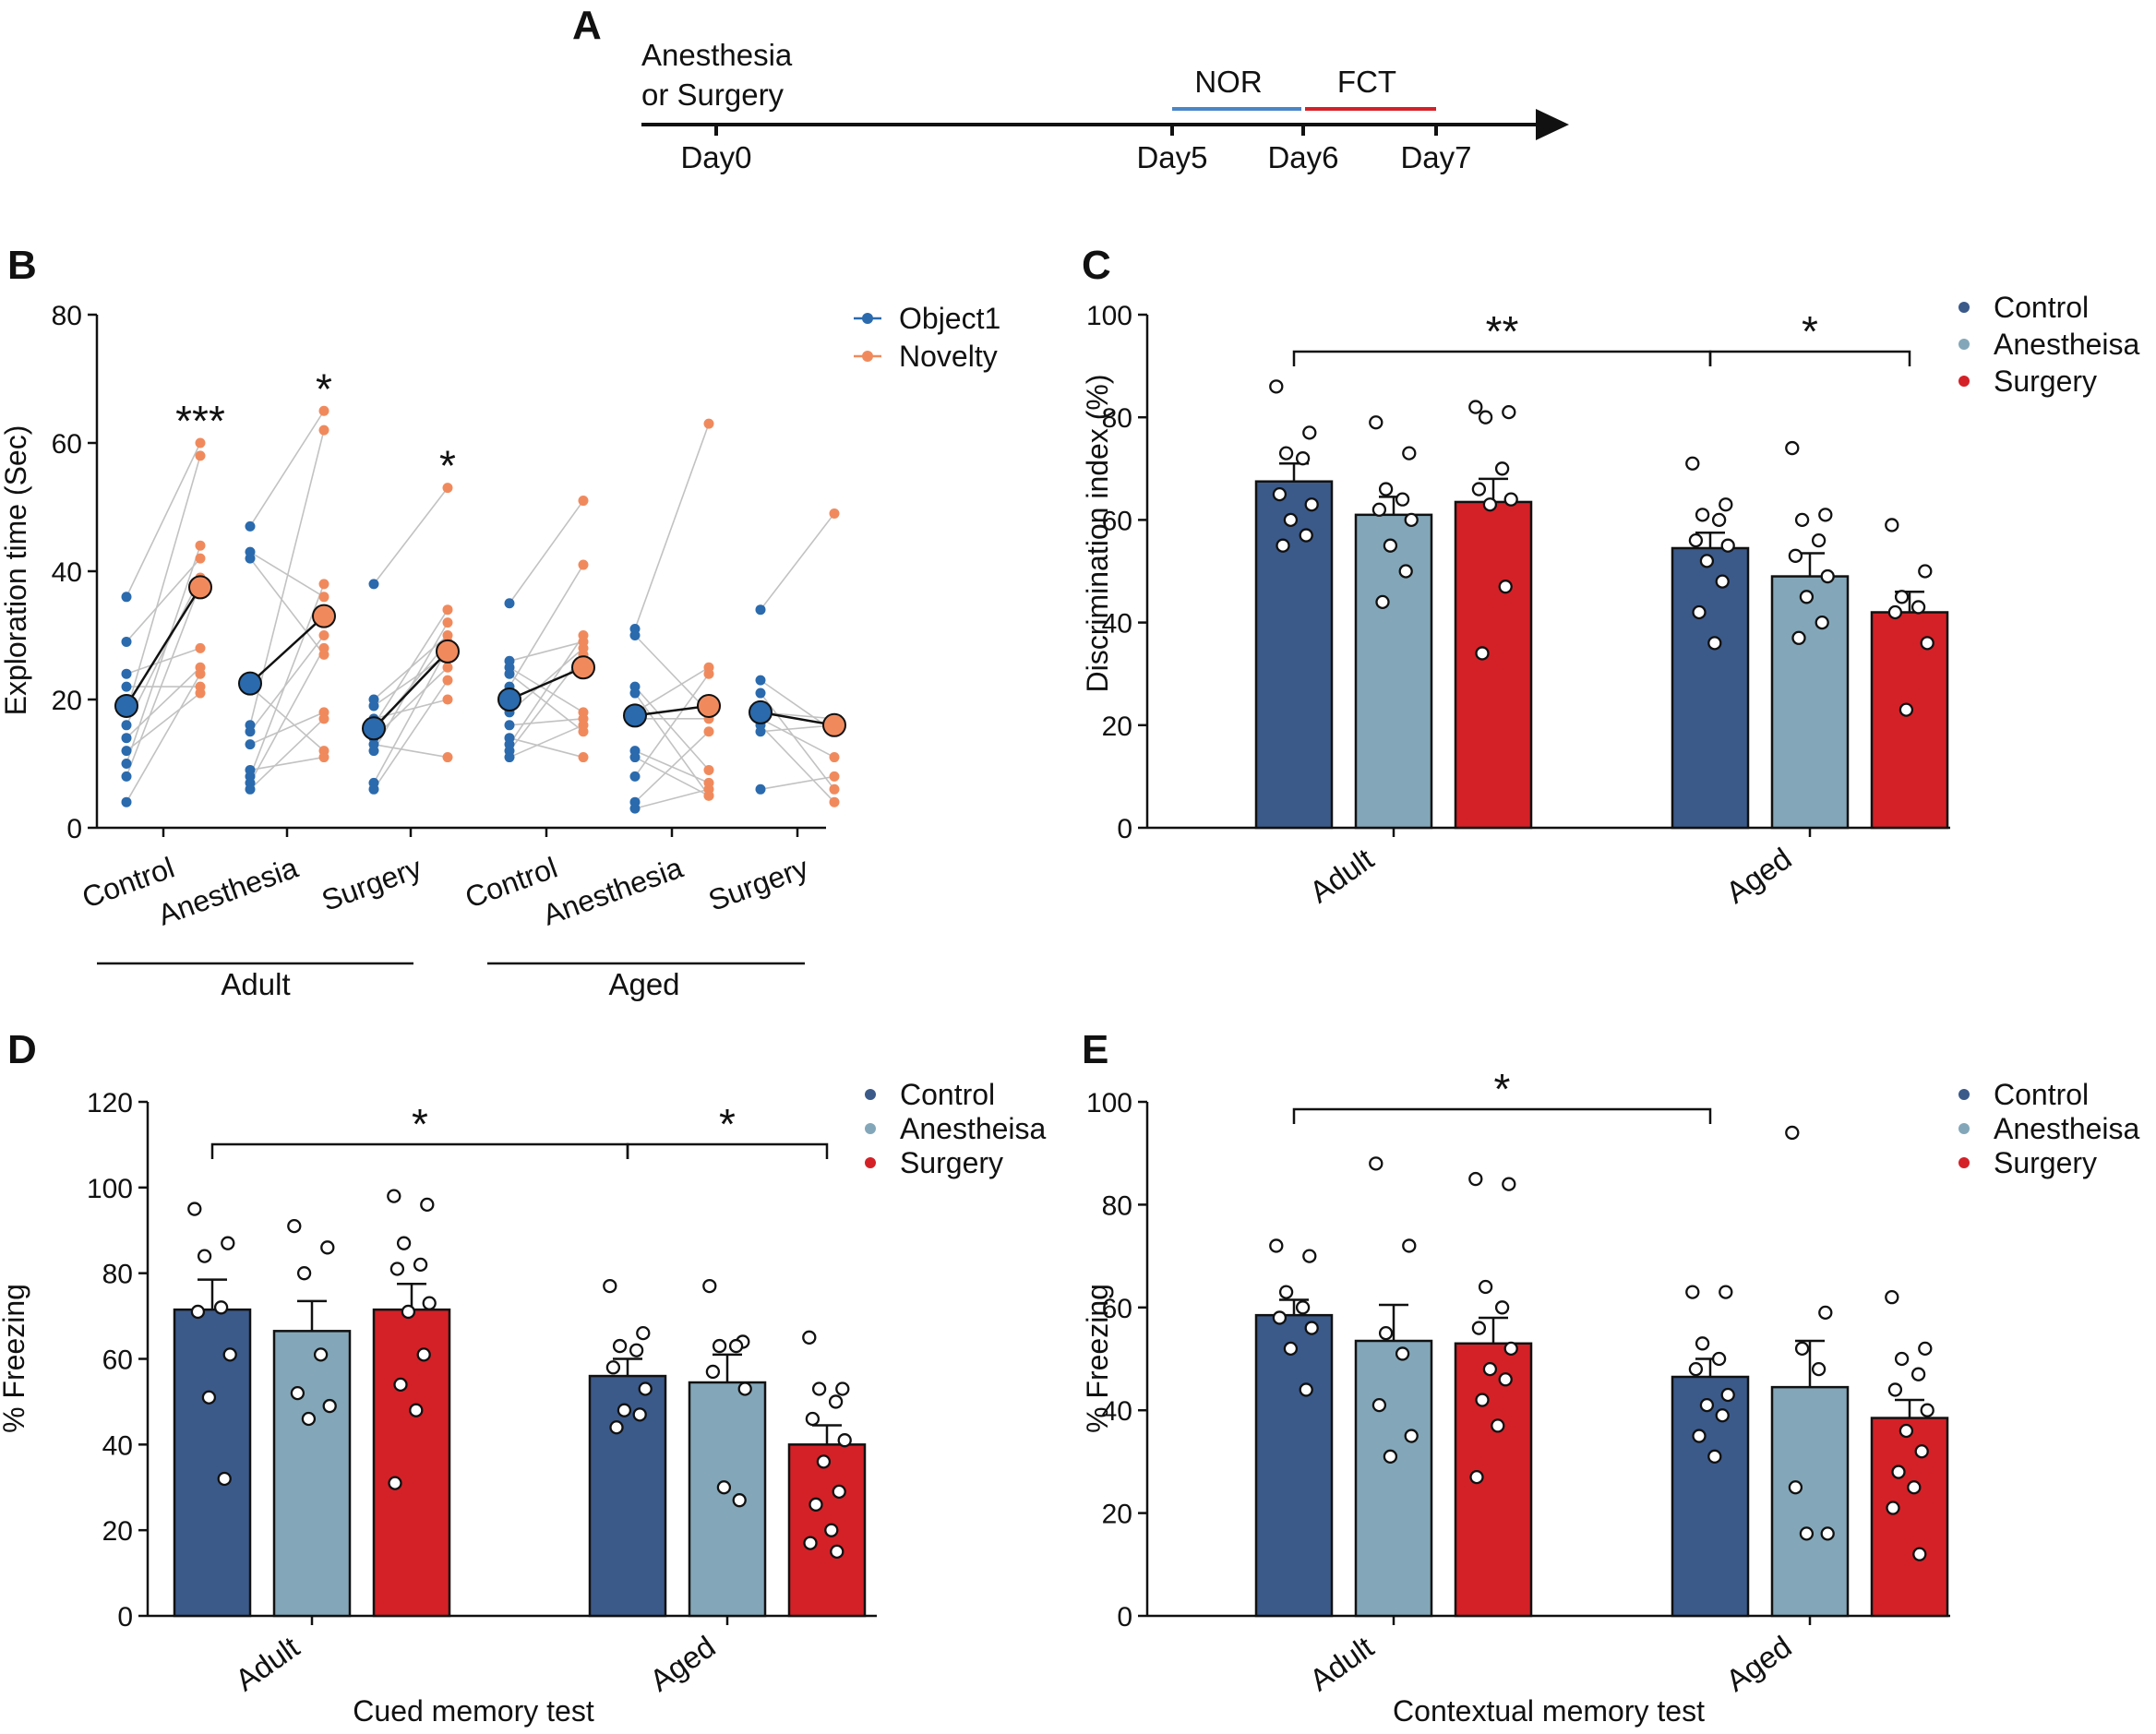  Describe the element at coordinates (870, 1128) in the screenshot. I see `legend-anesthesia-marker` at that location.